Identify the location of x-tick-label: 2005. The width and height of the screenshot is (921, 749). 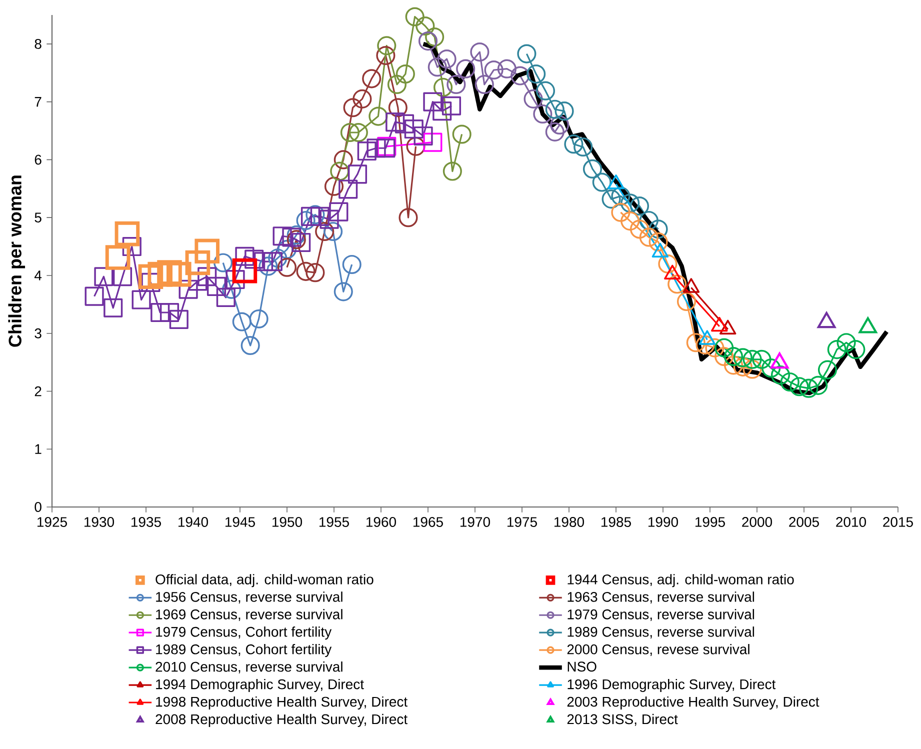
(804, 522).